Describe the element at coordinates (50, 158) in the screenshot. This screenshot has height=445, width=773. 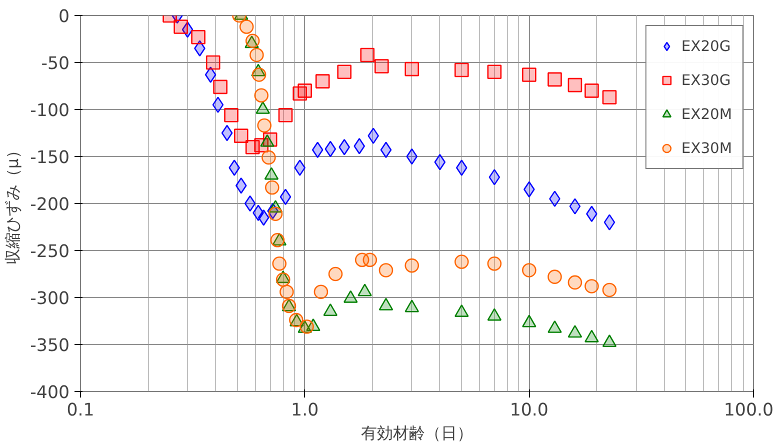
I see `y-tick-label: -150` at that location.